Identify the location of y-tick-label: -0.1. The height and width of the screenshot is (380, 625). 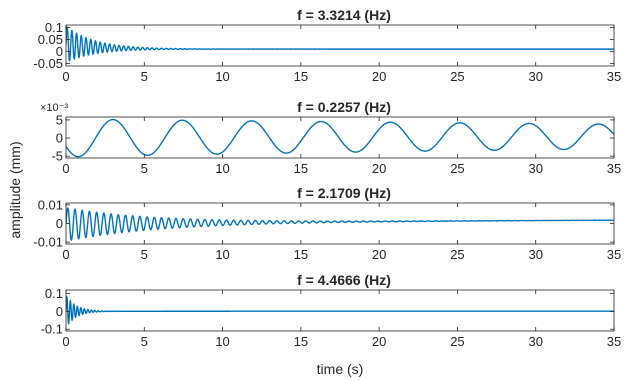
(52, 329).